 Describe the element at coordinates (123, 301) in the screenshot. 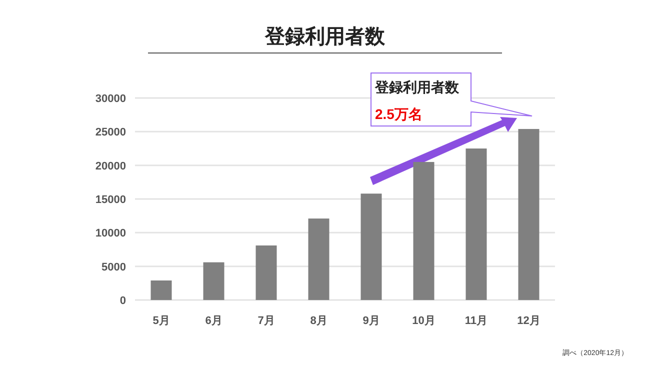

I see `y-tick-label: 0` at that location.